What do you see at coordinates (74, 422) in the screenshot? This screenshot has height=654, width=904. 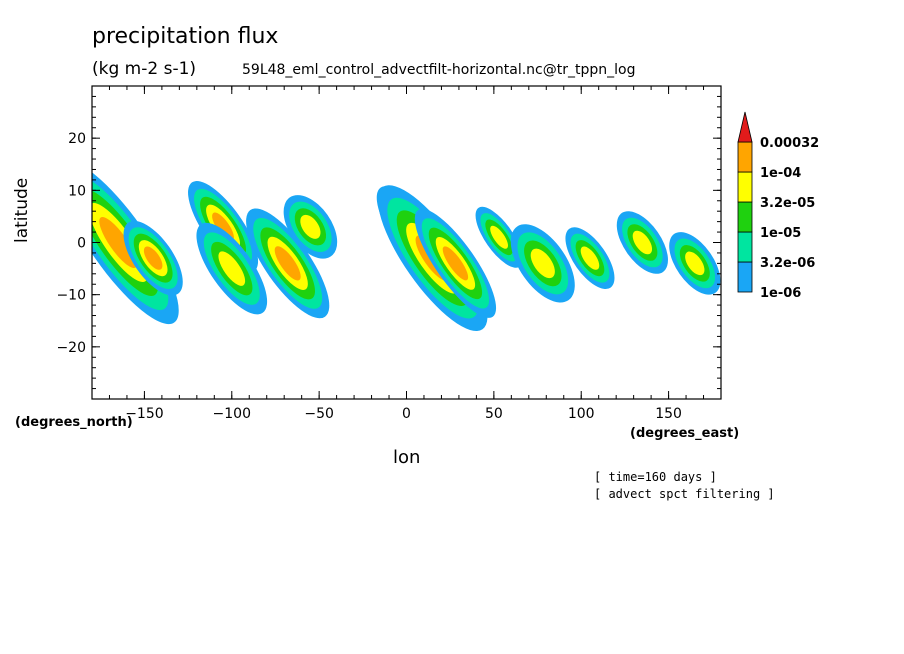 I see `y-unit-label: (degrees_north)` at bounding box center [74, 422].